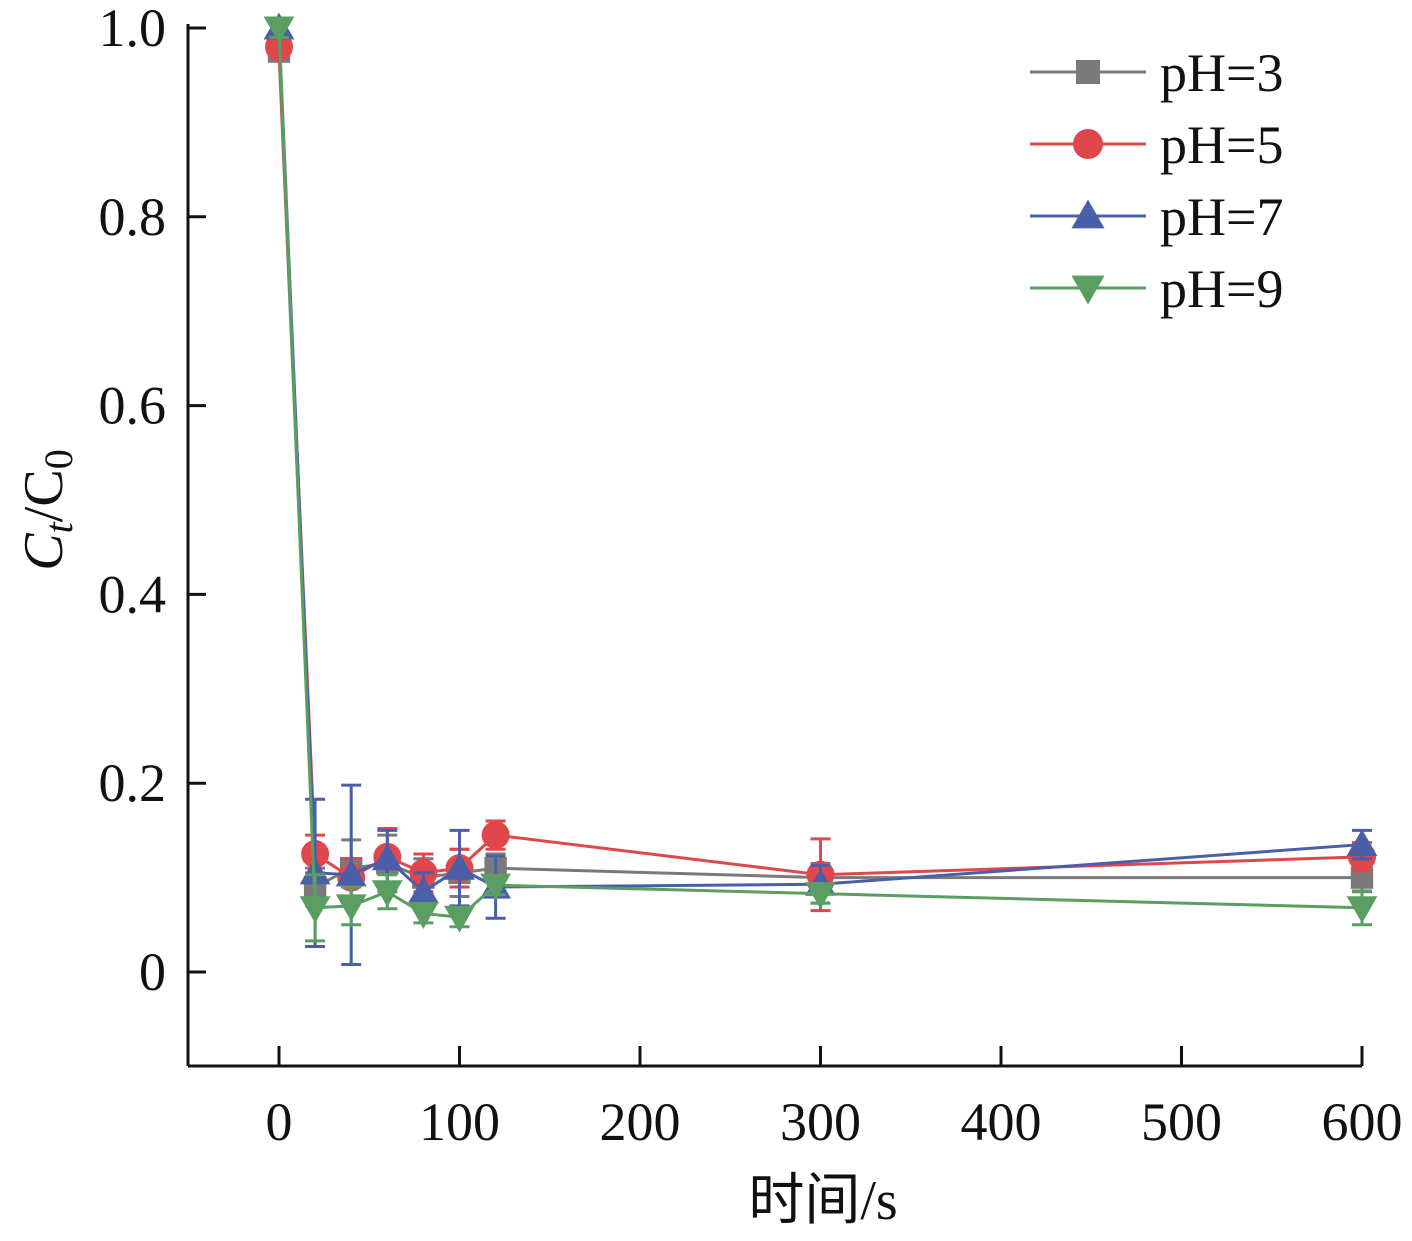  What do you see at coordinates (459, 1122) in the screenshot?
I see `x-tick-label: 100` at bounding box center [459, 1122].